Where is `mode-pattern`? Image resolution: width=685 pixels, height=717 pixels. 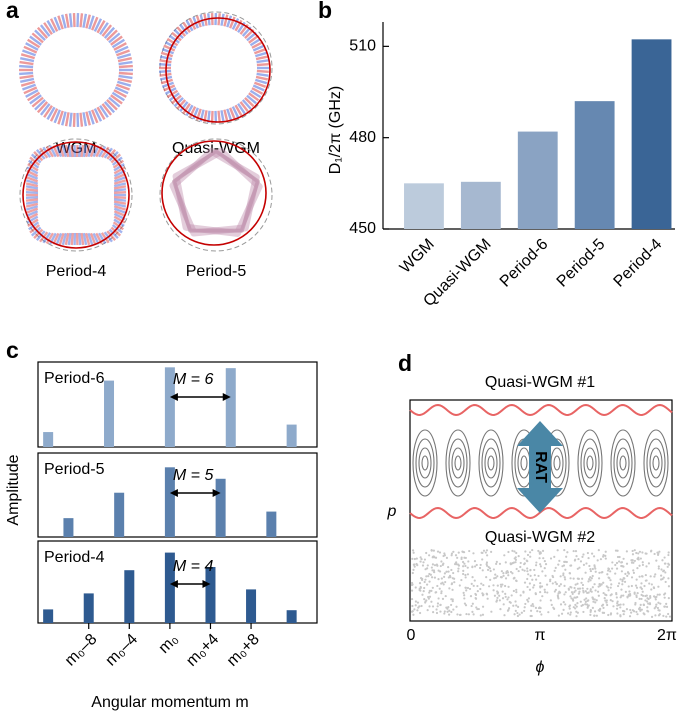
mode-pattern is located at coordinates (214, 192).